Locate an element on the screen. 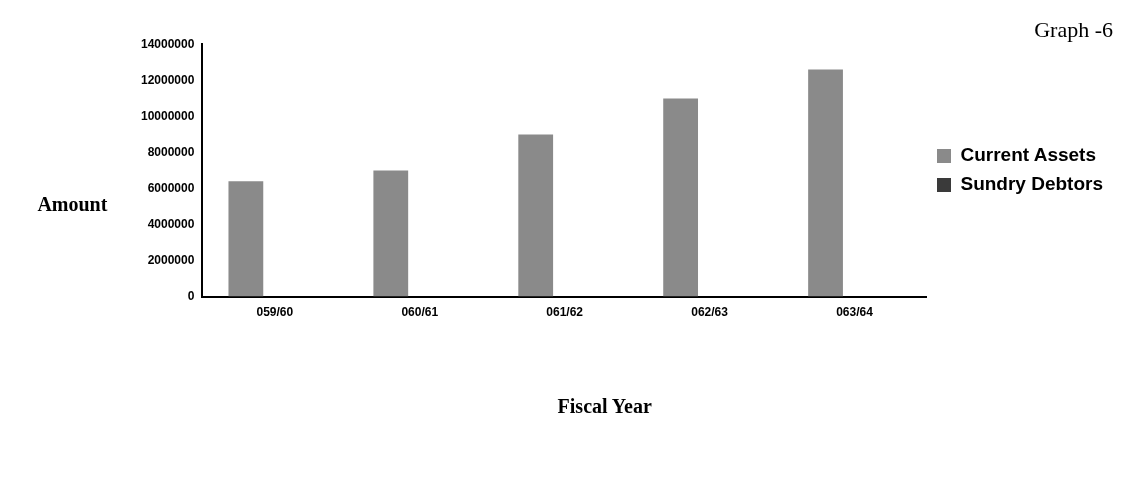  text: Graph -6 is located at coordinates (1073, 29).